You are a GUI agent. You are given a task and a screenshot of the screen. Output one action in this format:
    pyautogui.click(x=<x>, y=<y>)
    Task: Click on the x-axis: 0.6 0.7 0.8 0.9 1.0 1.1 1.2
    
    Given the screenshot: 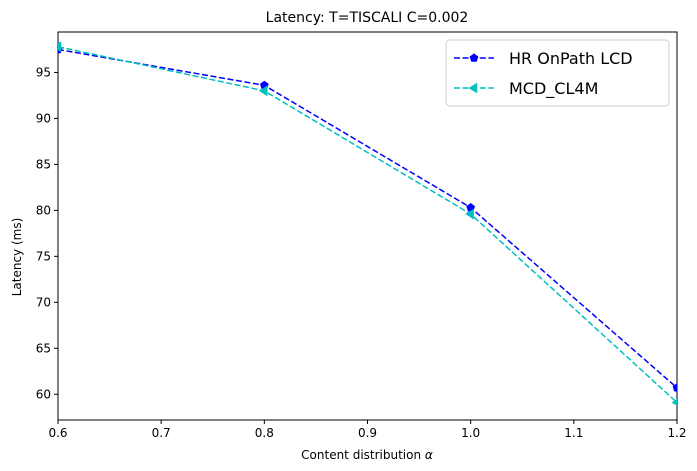 What is the action you would take?
    pyautogui.click(x=367, y=430)
    